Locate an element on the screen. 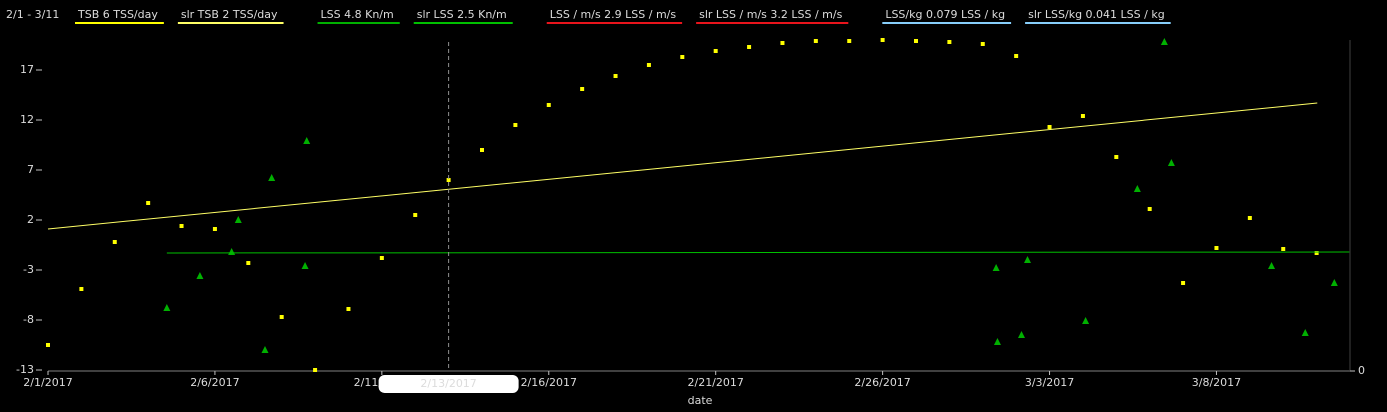 The height and width of the screenshot is (412, 1387). y-tick-label: 7 is located at coordinates (30, 169).